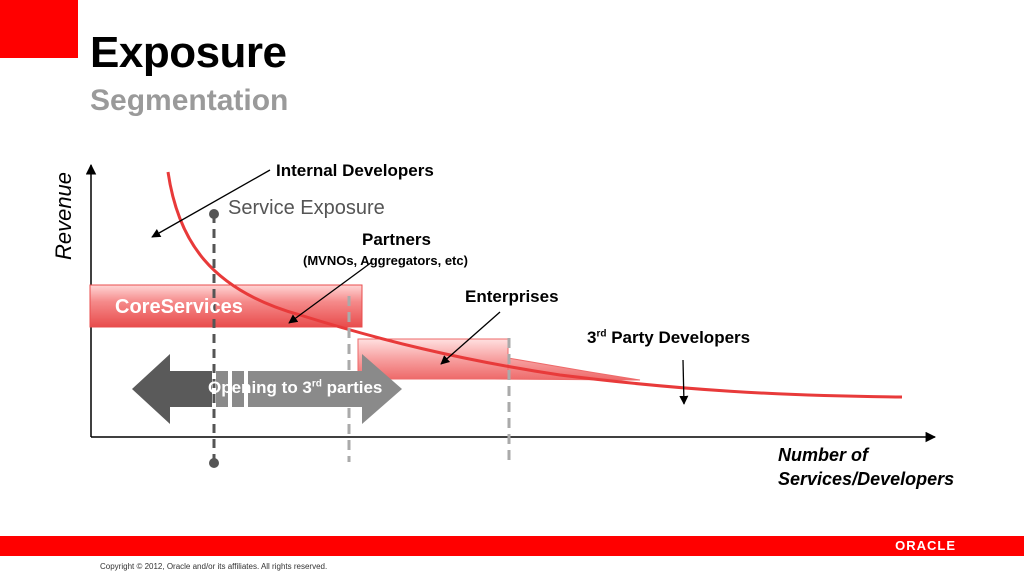  What do you see at coordinates (172, 389) in the screenshot?
I see `opening-left-arrow` at bounding box center [172, 389].